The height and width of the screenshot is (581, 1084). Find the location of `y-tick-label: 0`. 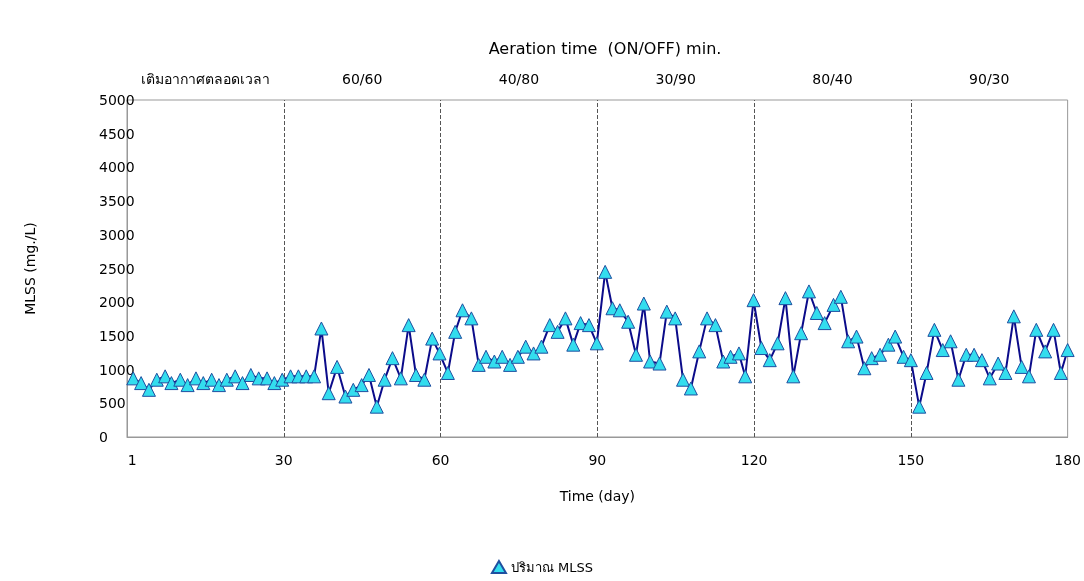

y-tick-label: 0 is located at coordinates (103, 437).